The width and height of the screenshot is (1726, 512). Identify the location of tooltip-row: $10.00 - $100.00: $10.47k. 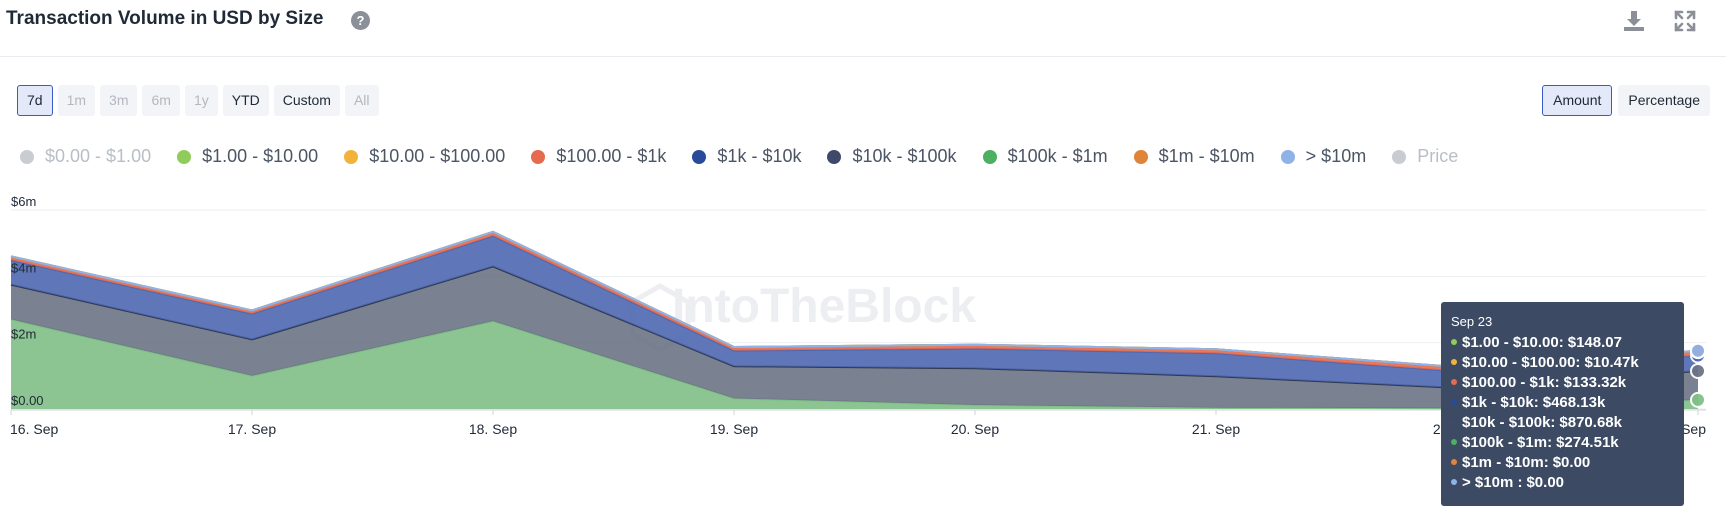
(1567, 362).